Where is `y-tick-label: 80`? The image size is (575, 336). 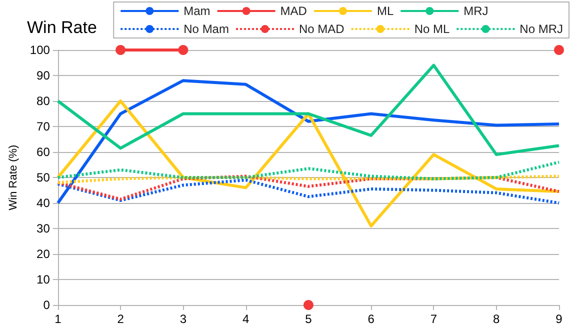
y-tick-label: 80 is located at coordinates (43, 101).